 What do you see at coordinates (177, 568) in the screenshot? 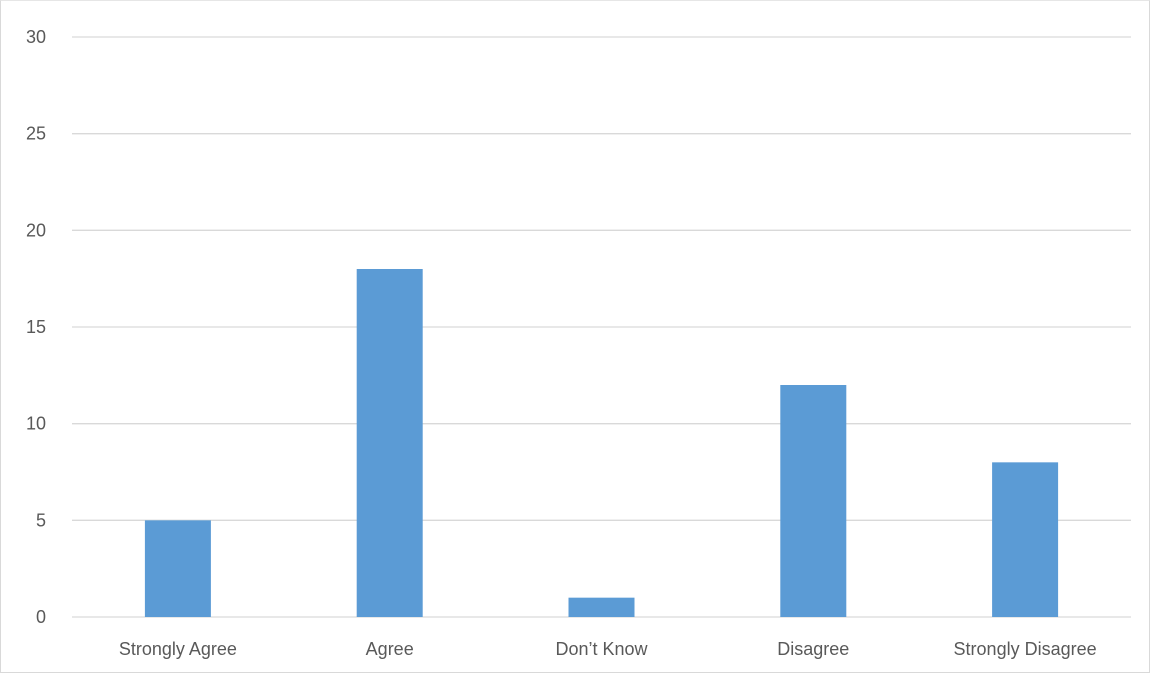
I see `bar-strongly-agree` at bounding box center [177, 568].